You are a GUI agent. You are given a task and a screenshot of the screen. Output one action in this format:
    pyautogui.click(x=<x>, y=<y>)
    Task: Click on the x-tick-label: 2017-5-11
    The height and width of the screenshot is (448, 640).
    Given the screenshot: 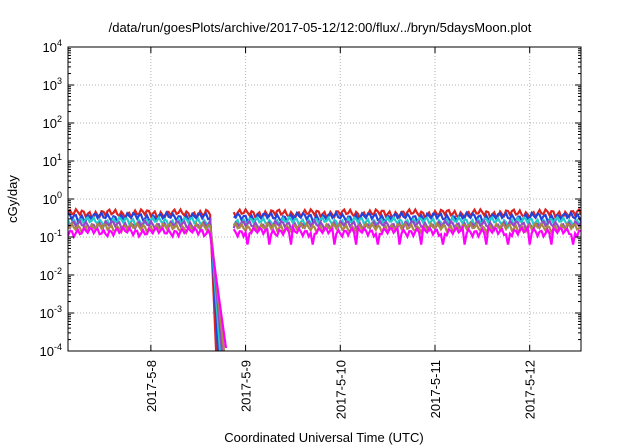 What is the action you would take?
    pyautogui.click(x=435, y=389)
    